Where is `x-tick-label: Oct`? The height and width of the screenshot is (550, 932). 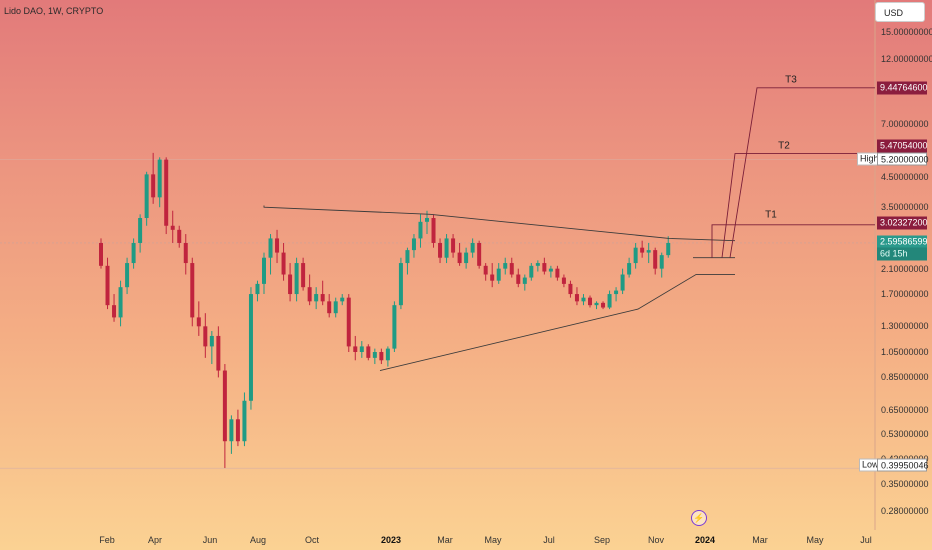 x-tick-label: Oct is located at coordinates (312, 540).